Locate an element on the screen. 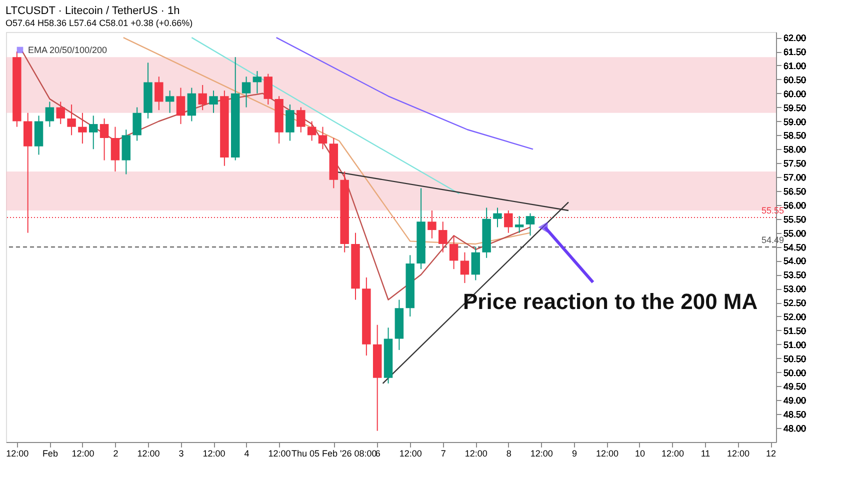 The image size is (860, 484). x-tick-label: 2 is located at coordinates (115, 453).